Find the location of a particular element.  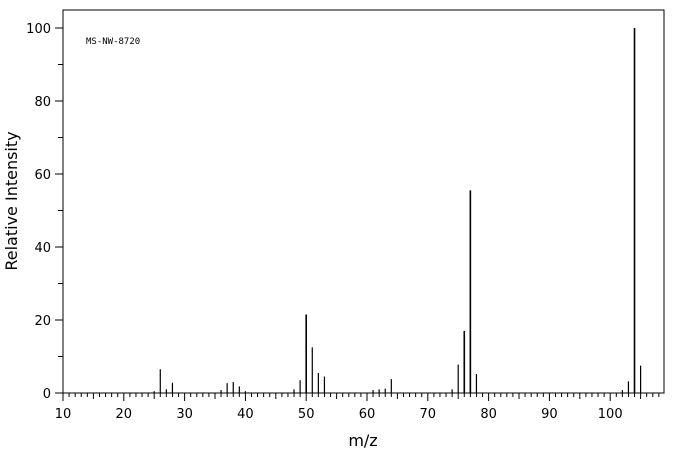

y-tick-label: 40 is located at coordinates (42, 248).